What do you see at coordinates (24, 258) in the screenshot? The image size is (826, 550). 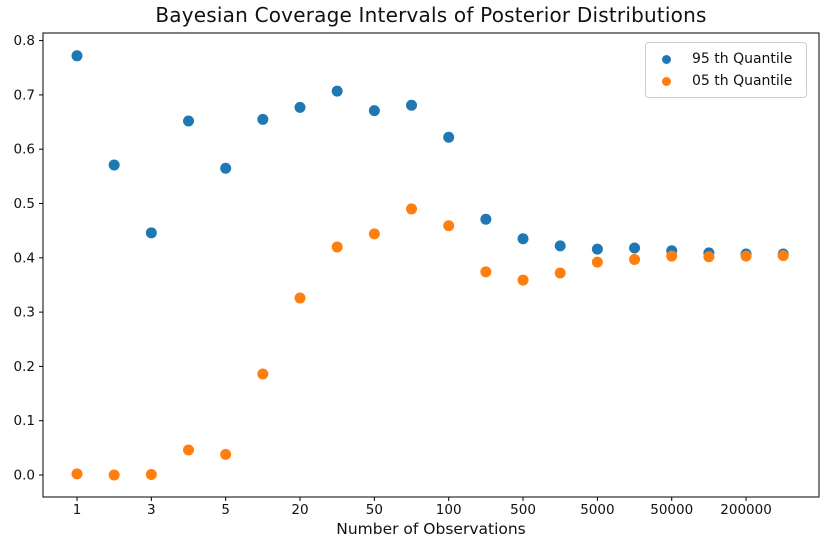 I see `y-tick-label: 0.4` at bounding box center [24, 258].